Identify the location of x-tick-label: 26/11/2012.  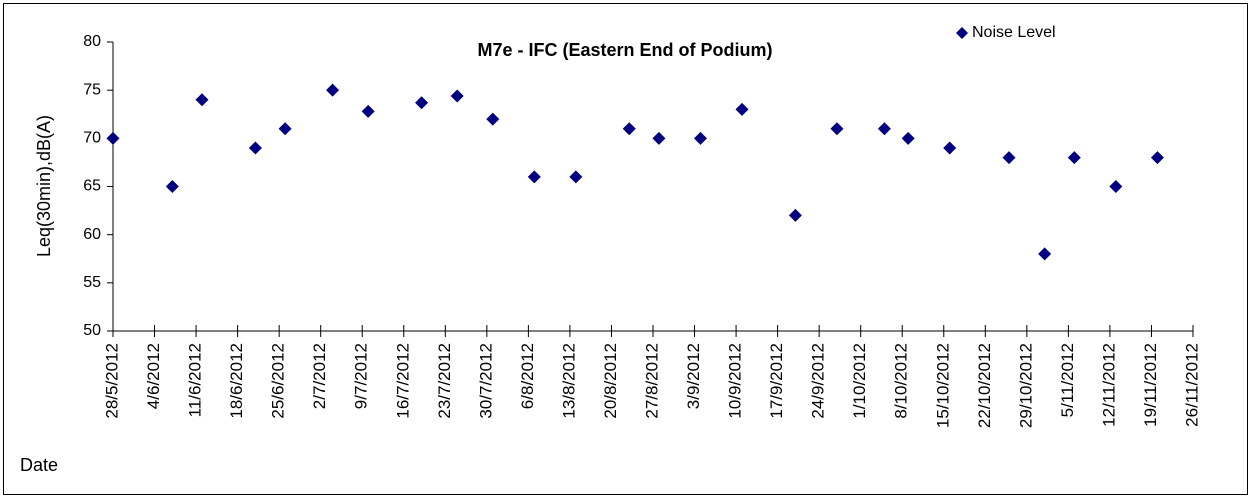
(1191, 385).